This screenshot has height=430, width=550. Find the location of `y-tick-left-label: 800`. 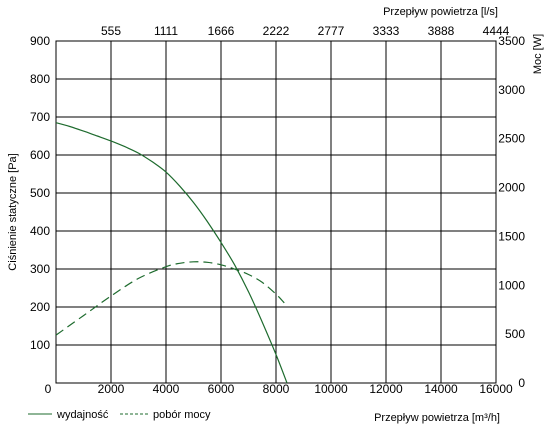

y-tick-left-label: 800 is located at coordinates (40, 79).